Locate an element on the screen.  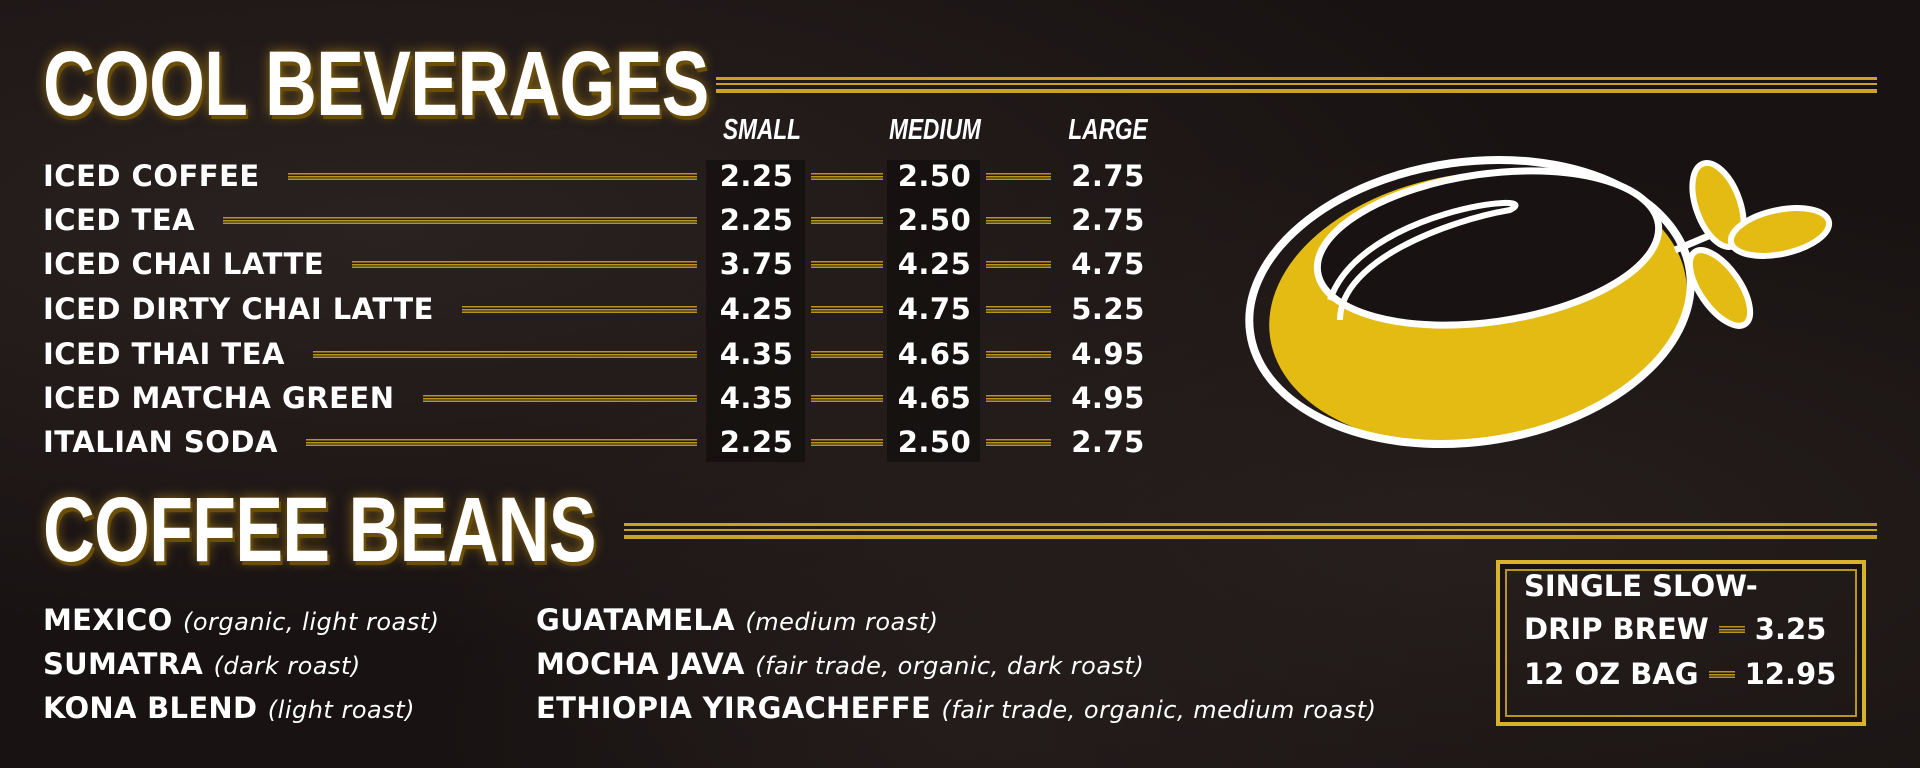
bean-note: (organic, light roast) is located at coordinates (311, 622).